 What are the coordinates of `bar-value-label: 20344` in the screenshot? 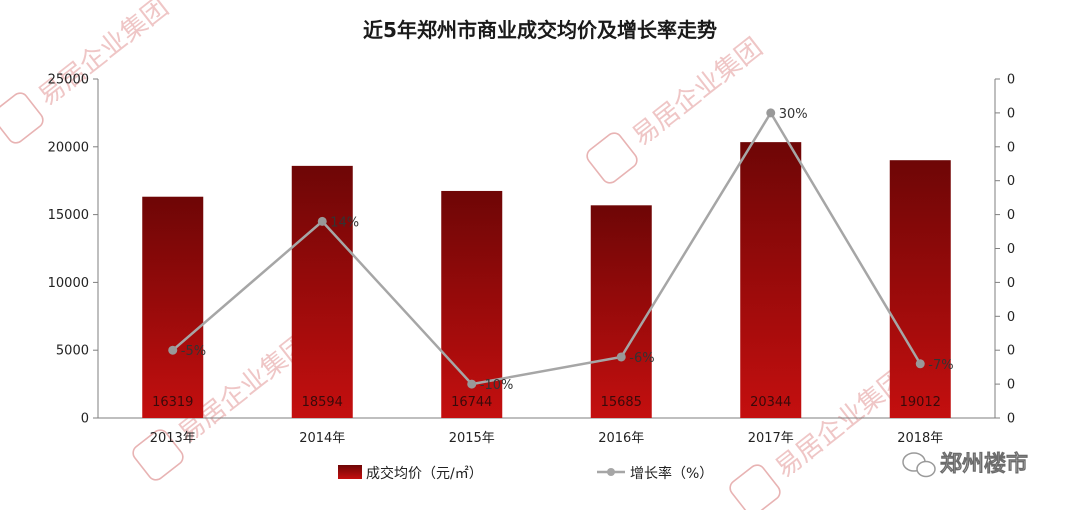 It's located at (770, 402).